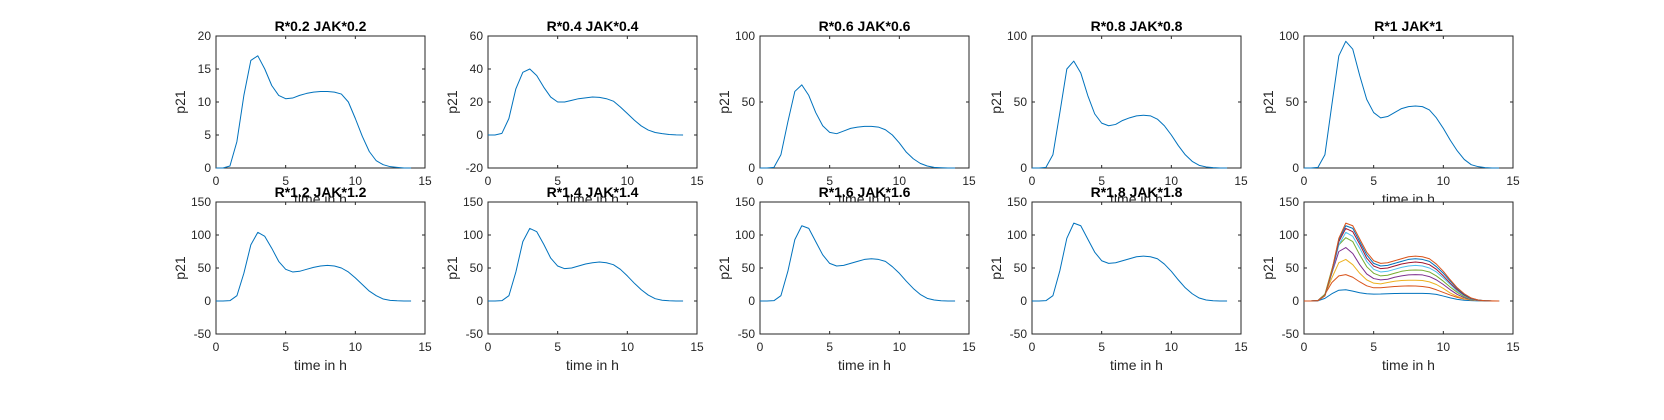 The width and height of the screenshot is (1664, 420). Describe the element at coordinates (1408, 26) in the screenshot. I see `subplot-title: R*1 JAK*1` at that location.